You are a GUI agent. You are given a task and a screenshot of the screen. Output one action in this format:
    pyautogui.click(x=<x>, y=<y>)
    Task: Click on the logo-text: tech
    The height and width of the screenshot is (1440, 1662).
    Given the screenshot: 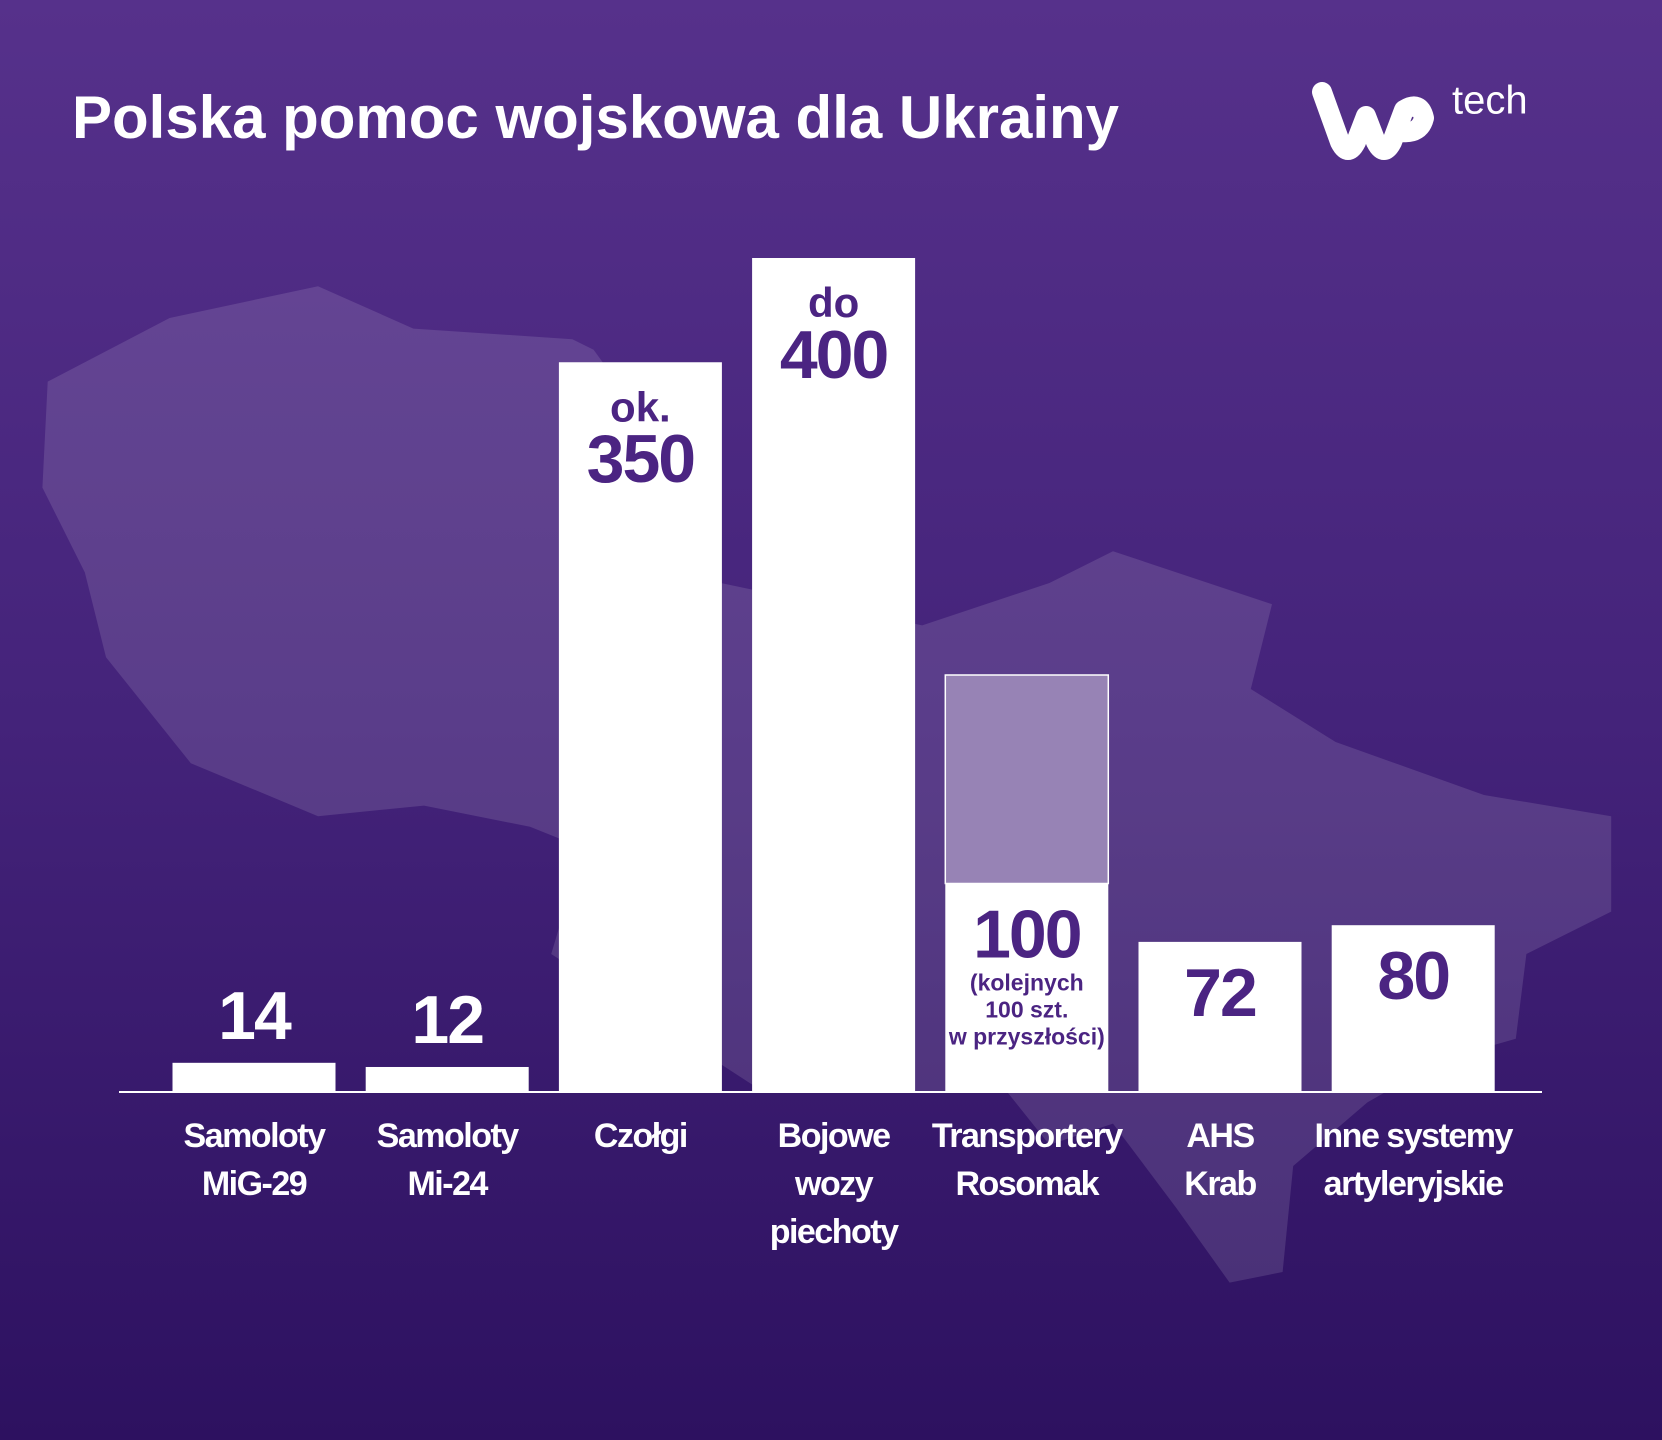 What is the action you would take?
    pyautogui.click(x=1490, y=101)
    